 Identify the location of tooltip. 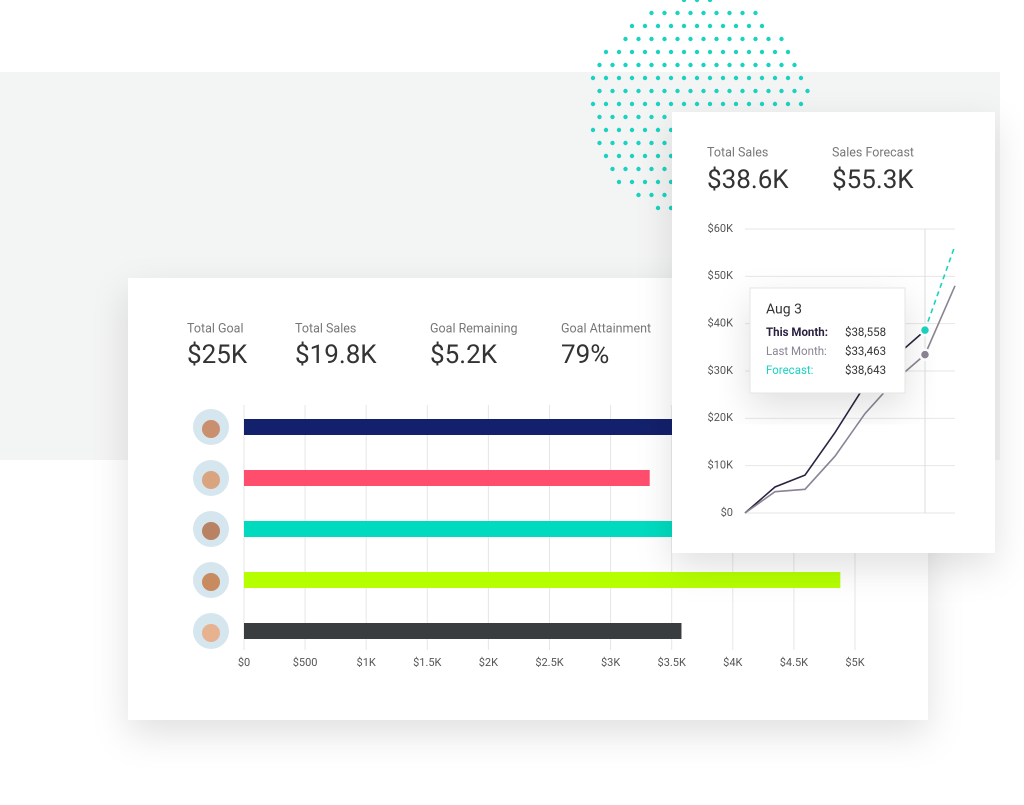
(827, 340).